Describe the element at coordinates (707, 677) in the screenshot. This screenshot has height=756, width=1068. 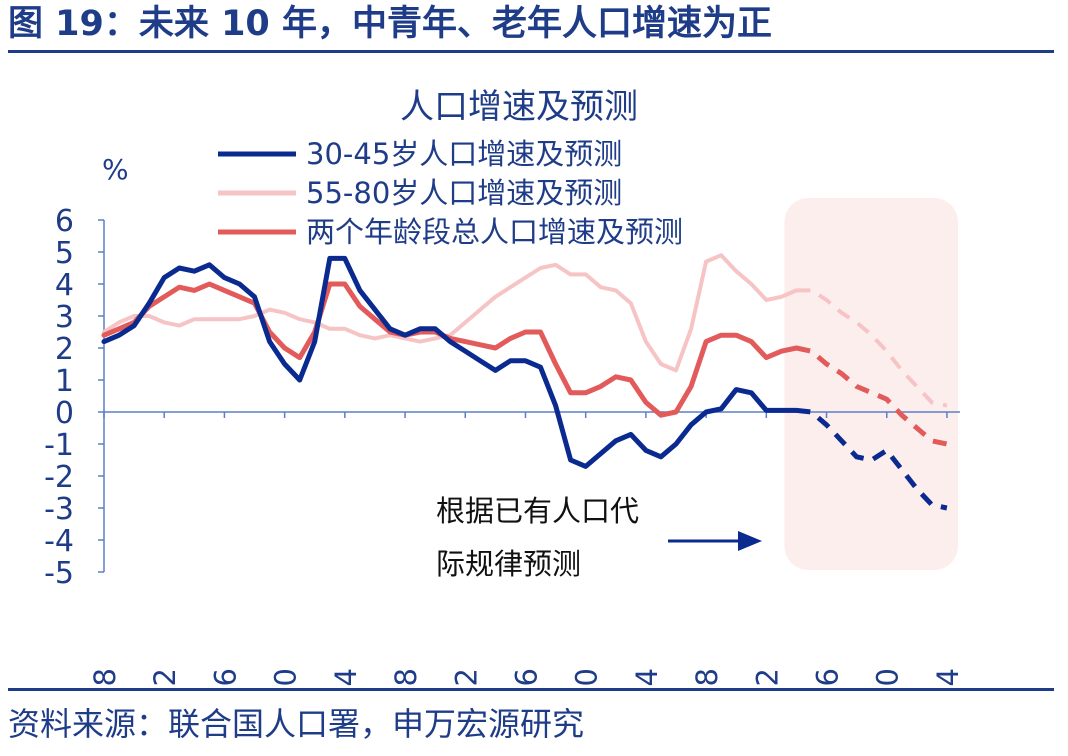
I see `x-tick-label: 2018` at that location.